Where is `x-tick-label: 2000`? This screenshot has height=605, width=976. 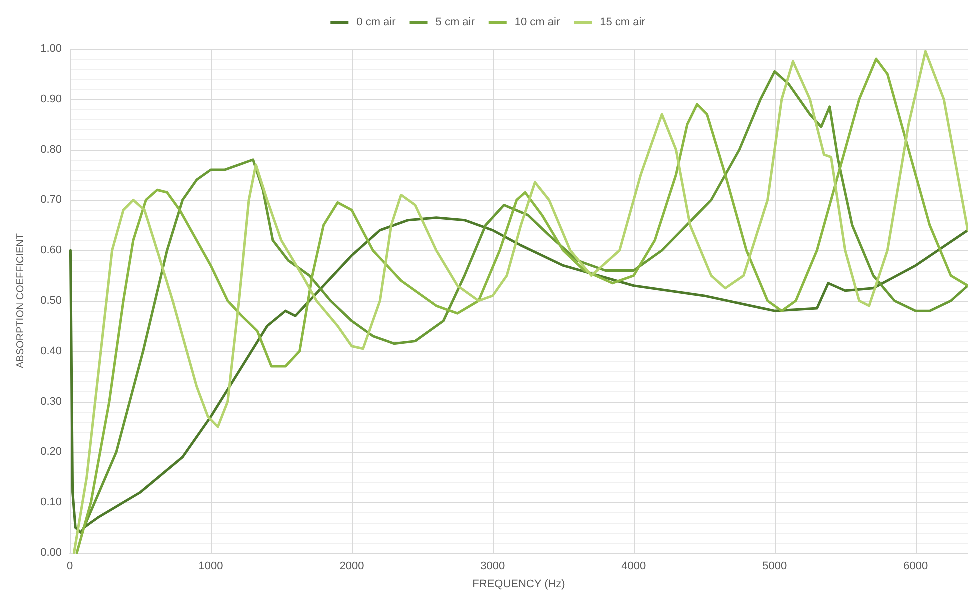 x-tick-label: 2000 is located at coordinates (352, 566).